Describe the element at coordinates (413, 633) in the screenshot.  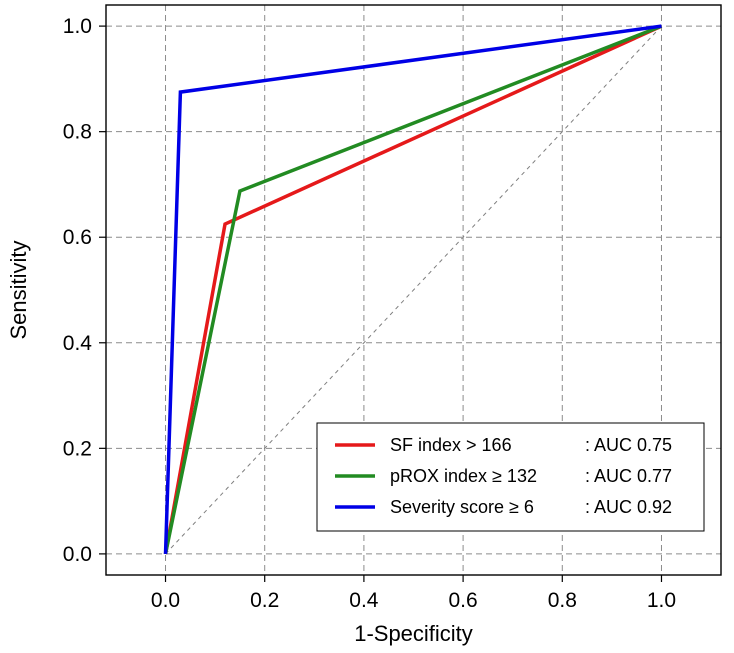
I see `x-axis-title: 1-Specificity` at that location.